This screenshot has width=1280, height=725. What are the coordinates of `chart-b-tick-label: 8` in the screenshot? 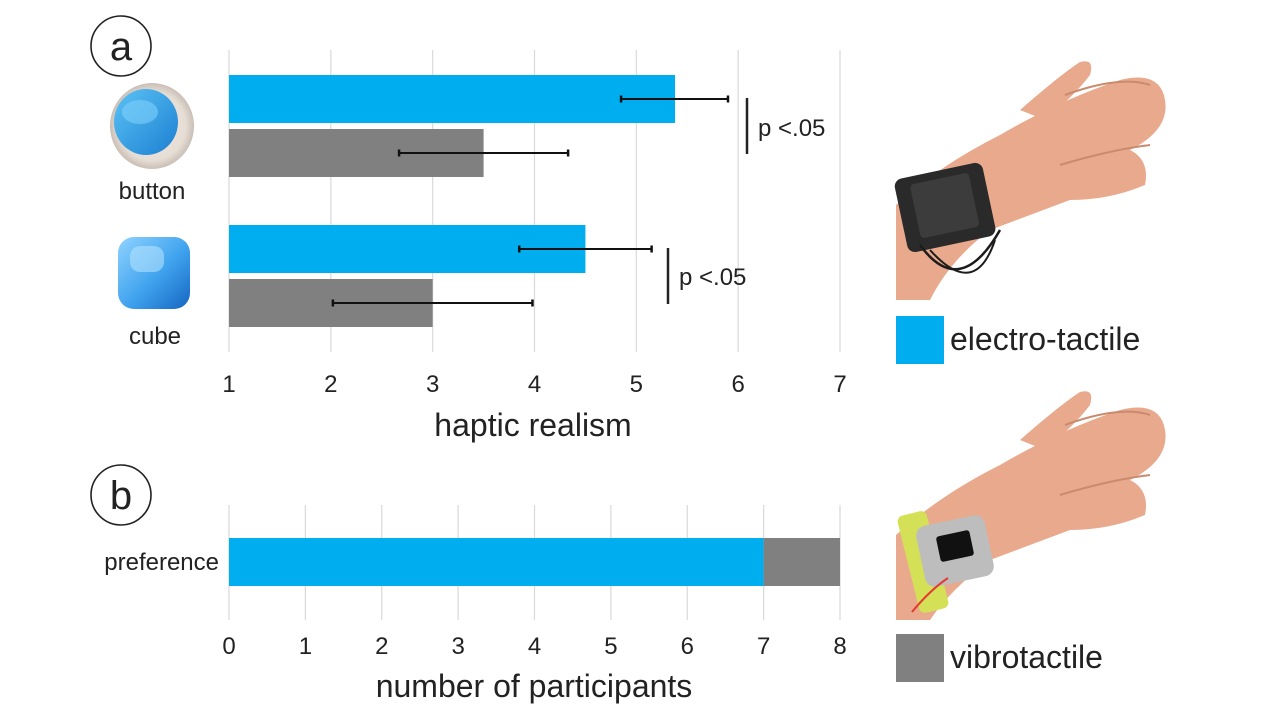 It's located at (839, 646).